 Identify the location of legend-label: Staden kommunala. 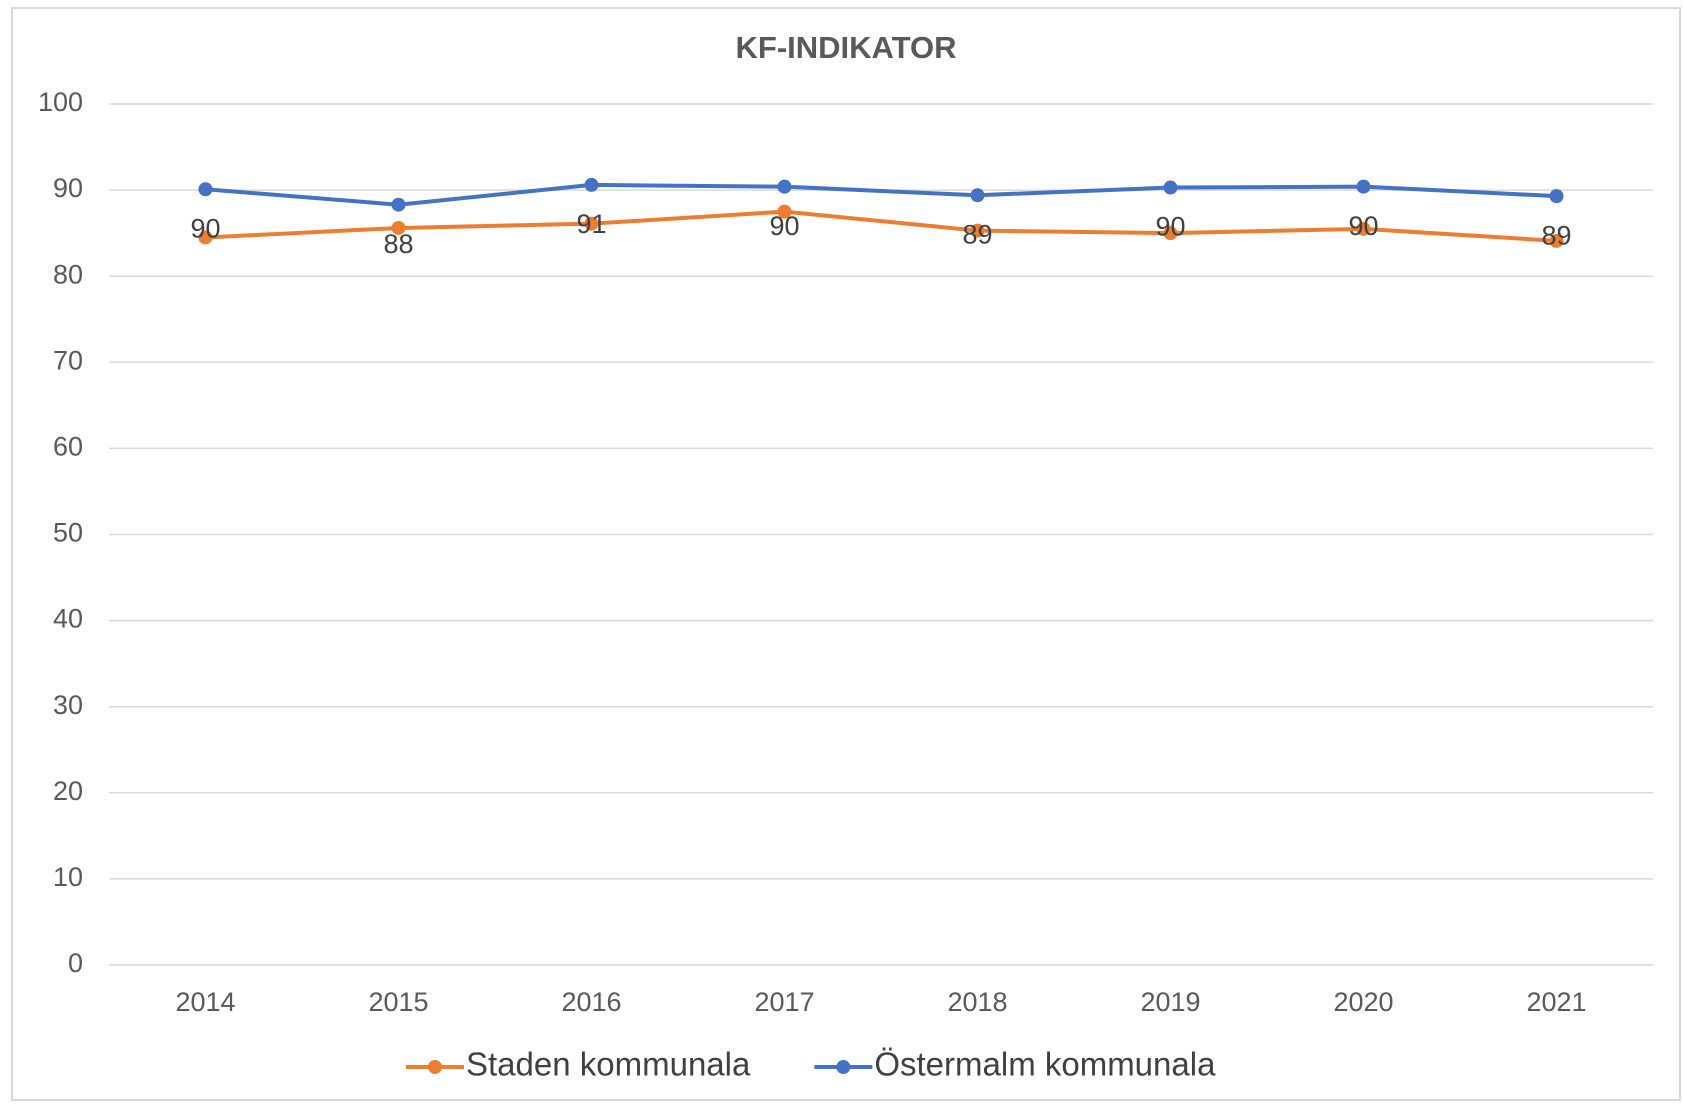
(608, 1064).